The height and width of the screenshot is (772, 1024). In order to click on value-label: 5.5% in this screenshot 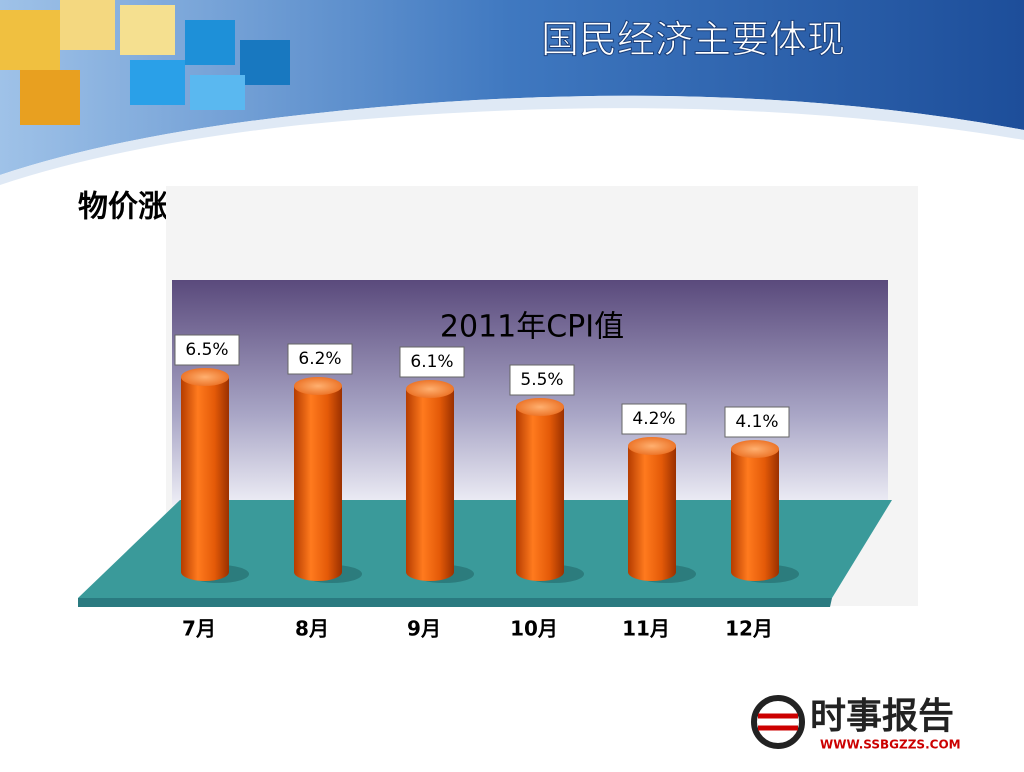, I will do `click(541, 380)`.